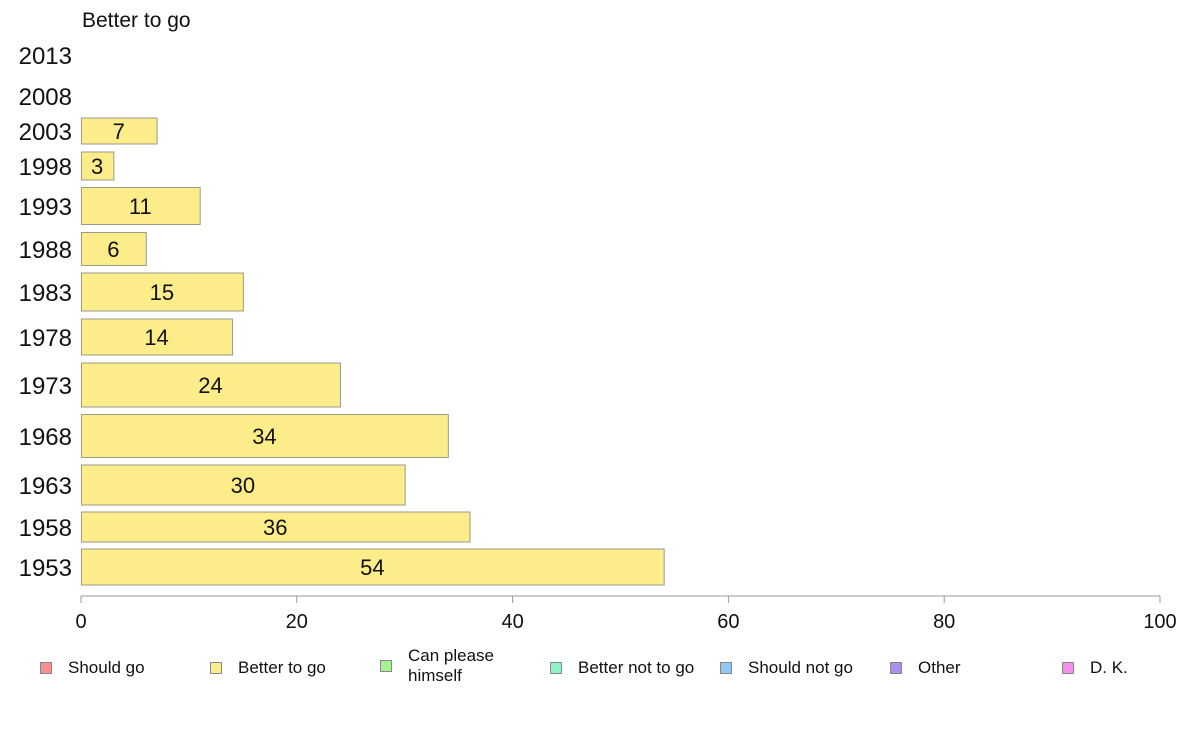 The image size is (1188, 736). I want to click on bar-value-label: 14, so click(156, 337).